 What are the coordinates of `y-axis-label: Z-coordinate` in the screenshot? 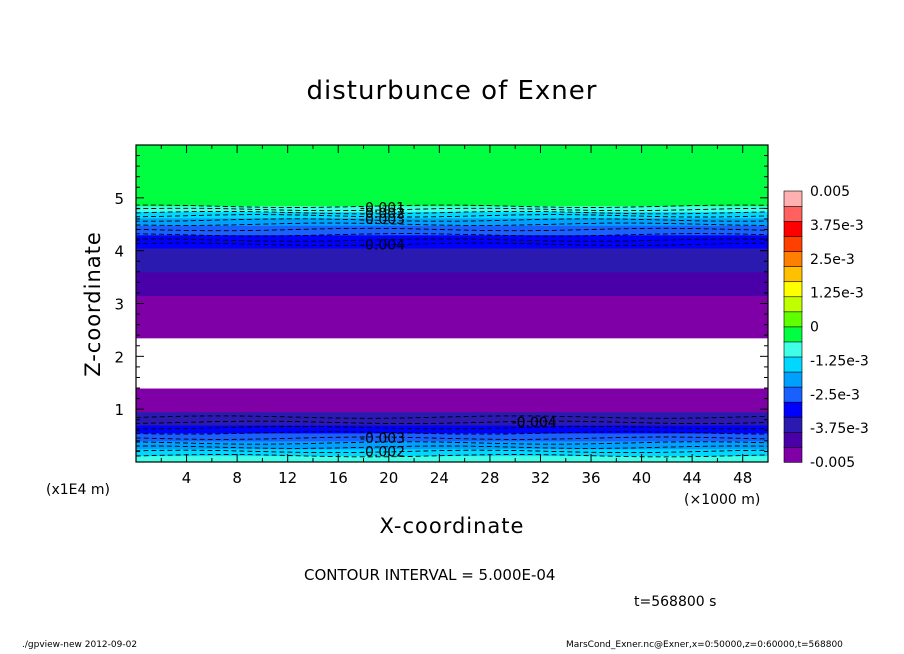 It's located at (93, 304).